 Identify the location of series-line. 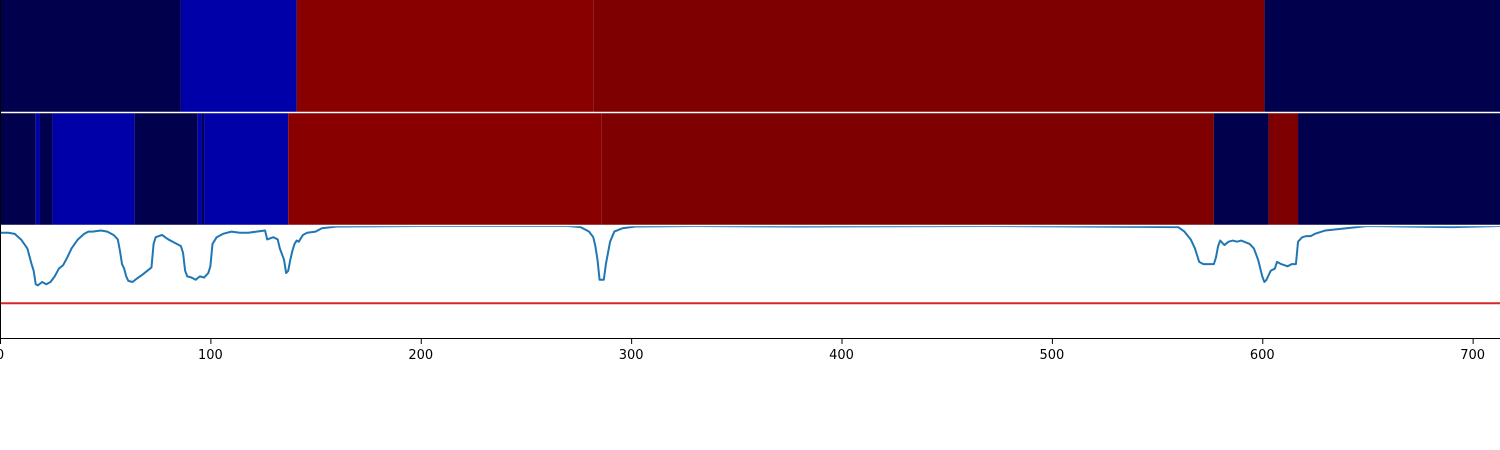
(750, 256).